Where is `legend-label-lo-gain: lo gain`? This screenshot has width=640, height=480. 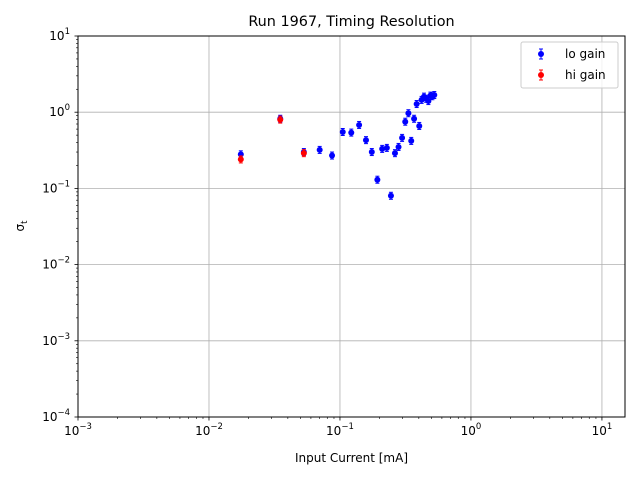 legend-label-lo-gain: lo gain is located at coordinates (585, 54).